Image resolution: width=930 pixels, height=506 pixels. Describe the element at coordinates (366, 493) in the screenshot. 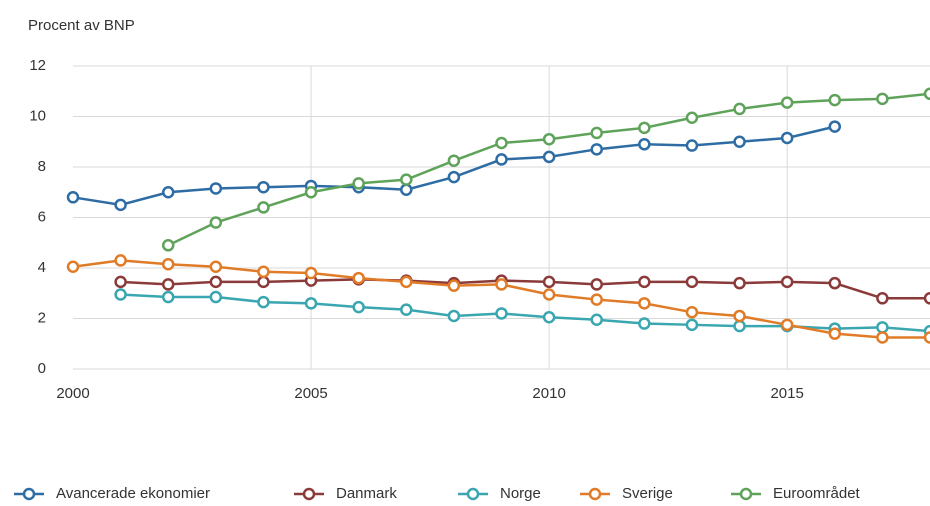

I see `legend-label: Danmark` at that location.